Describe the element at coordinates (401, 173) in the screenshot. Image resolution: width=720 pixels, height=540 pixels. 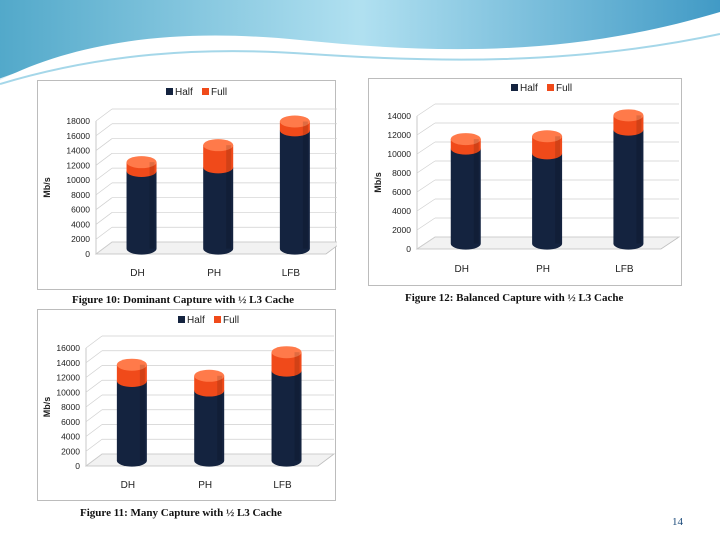
I see `y-tick-label: 8000` at that location.